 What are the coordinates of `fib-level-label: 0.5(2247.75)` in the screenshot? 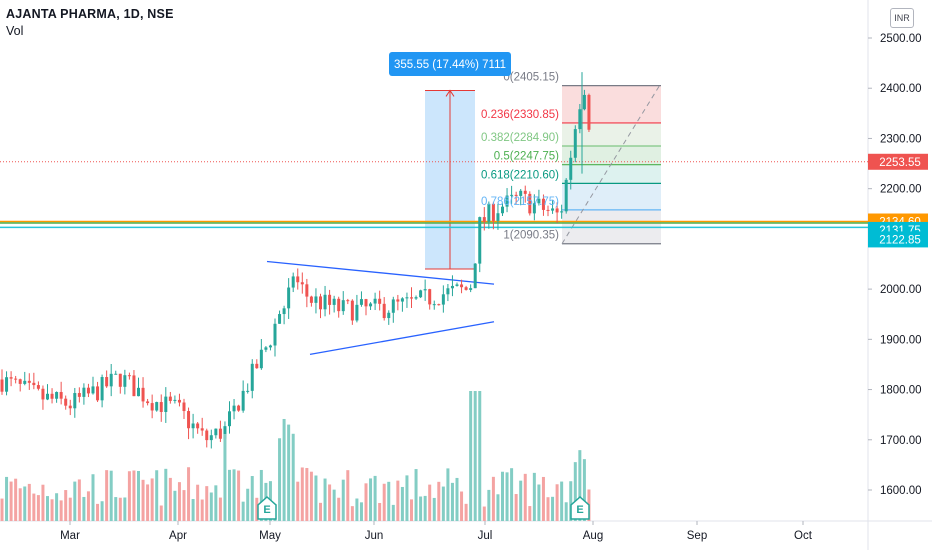 It's located at (526, 157).